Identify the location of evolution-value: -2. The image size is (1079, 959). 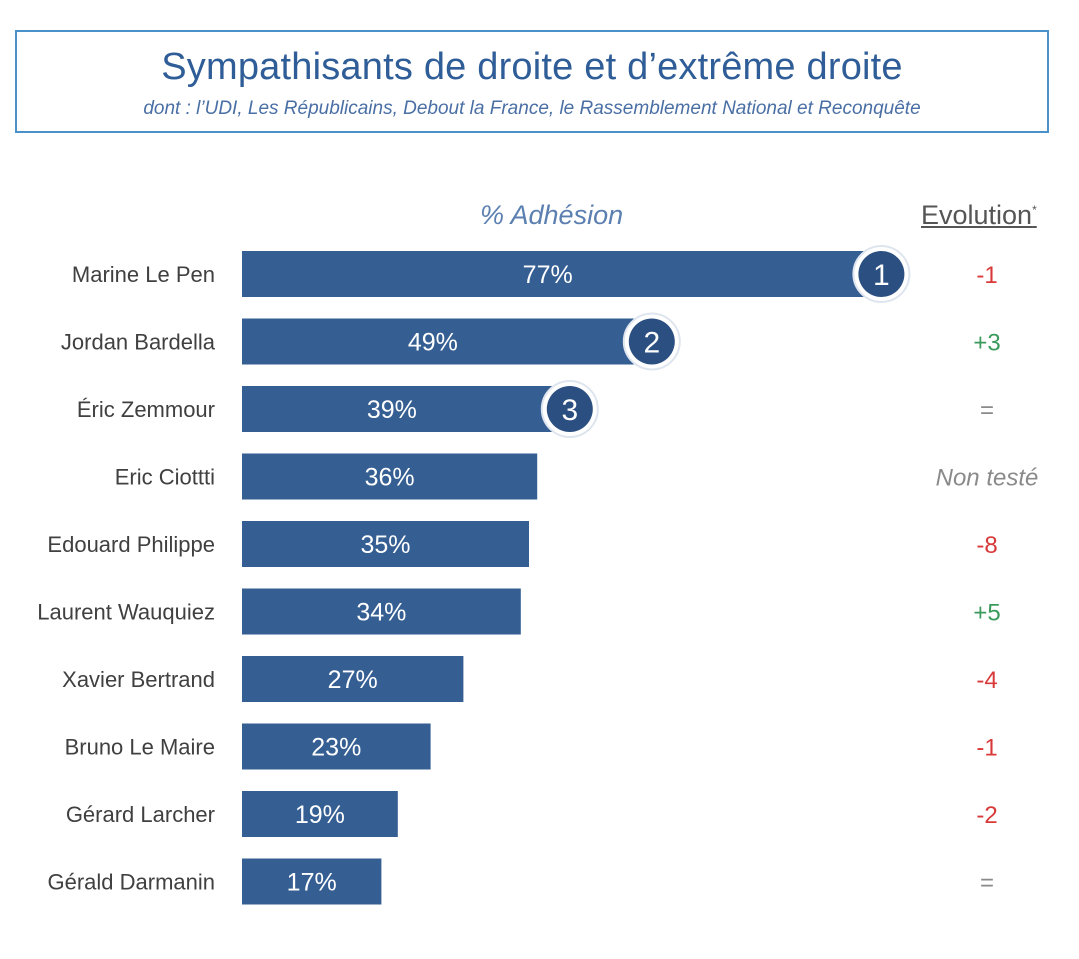
(986, 815).